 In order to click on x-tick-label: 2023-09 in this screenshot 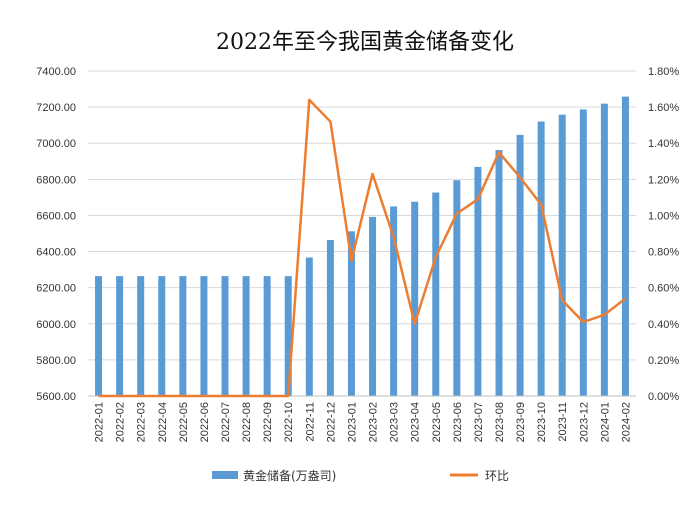, I will do `click(521, 422)`.